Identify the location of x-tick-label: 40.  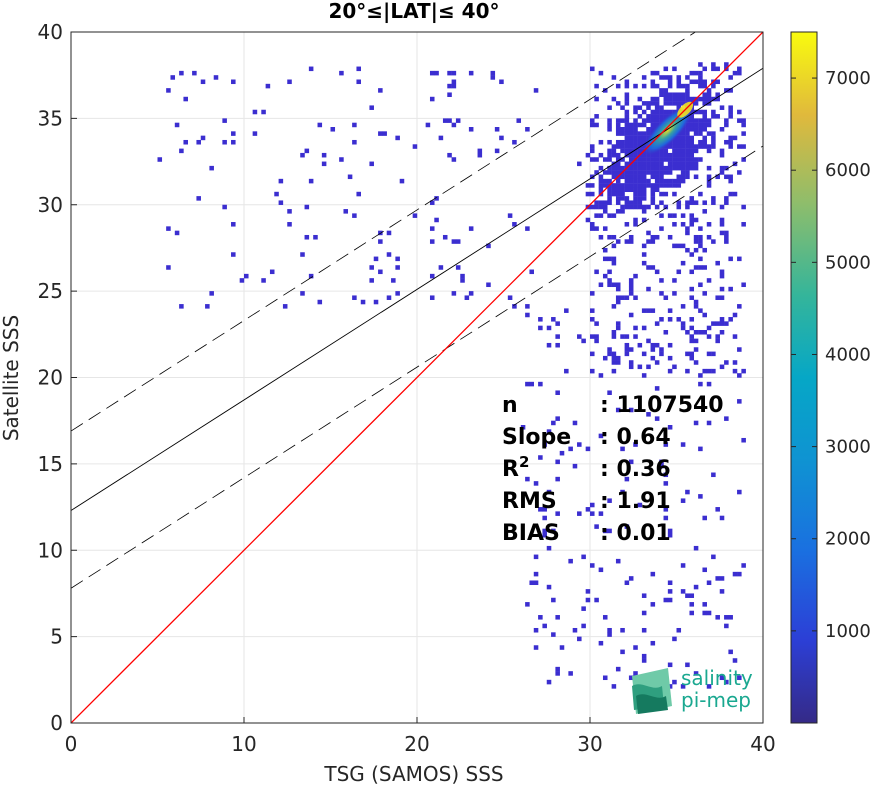
(762, 744).